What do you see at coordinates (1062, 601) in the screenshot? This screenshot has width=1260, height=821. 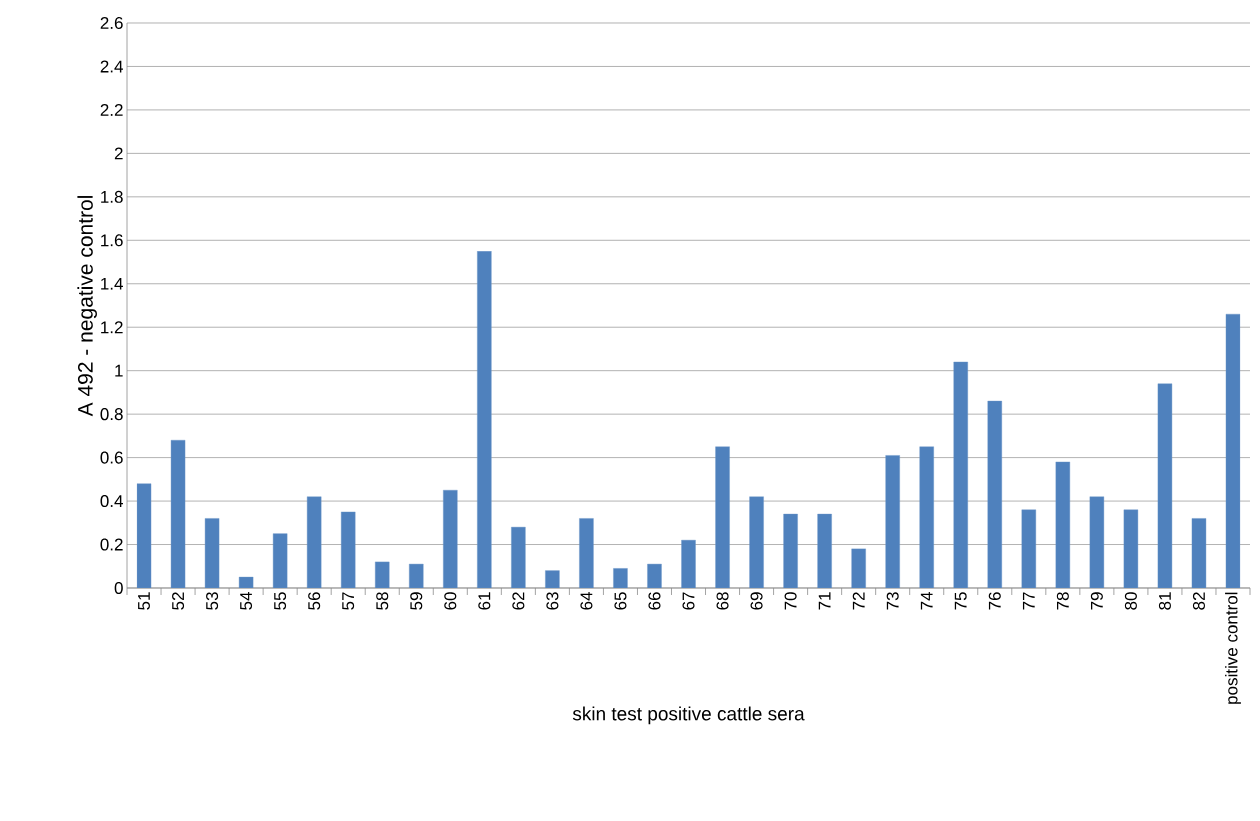 I see `x-tick-label: 78` at bounding box center [1062, 601].